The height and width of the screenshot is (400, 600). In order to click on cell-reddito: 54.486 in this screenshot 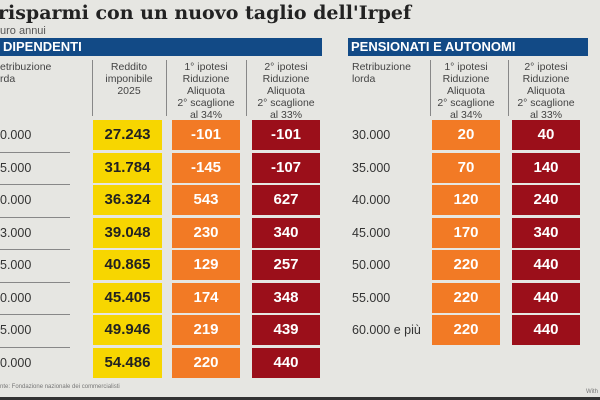, I will do `click(127, 362)`.